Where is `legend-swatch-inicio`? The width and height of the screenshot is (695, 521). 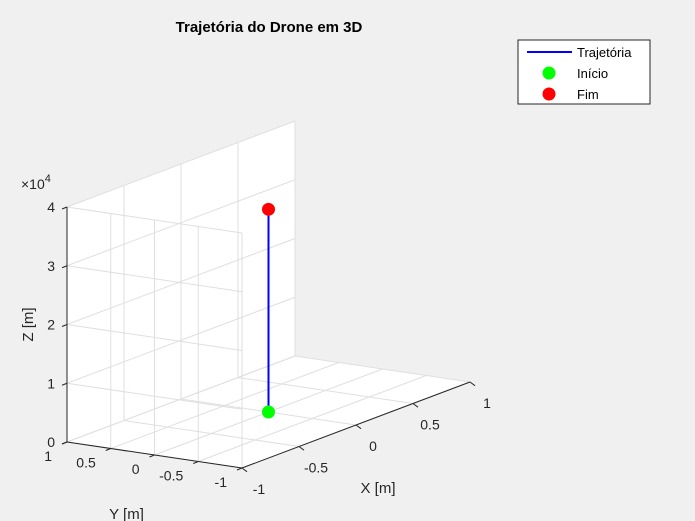
legend-swatch-inicio is located at coordinates (549, 73).